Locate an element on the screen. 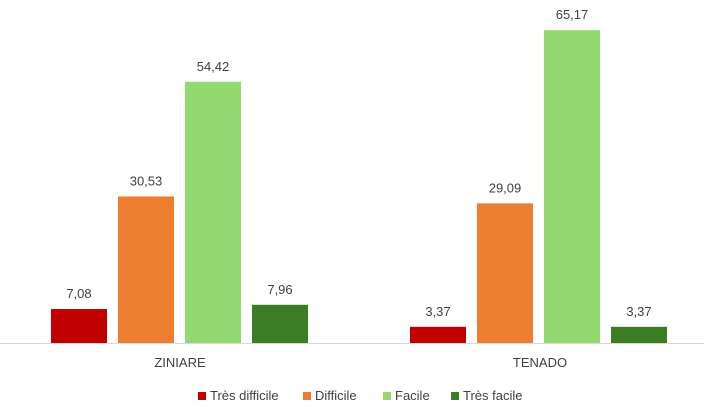 This screenshot has height=415, width=704. bar-tenado-tres-difficile is located at coordinates (438, 334).